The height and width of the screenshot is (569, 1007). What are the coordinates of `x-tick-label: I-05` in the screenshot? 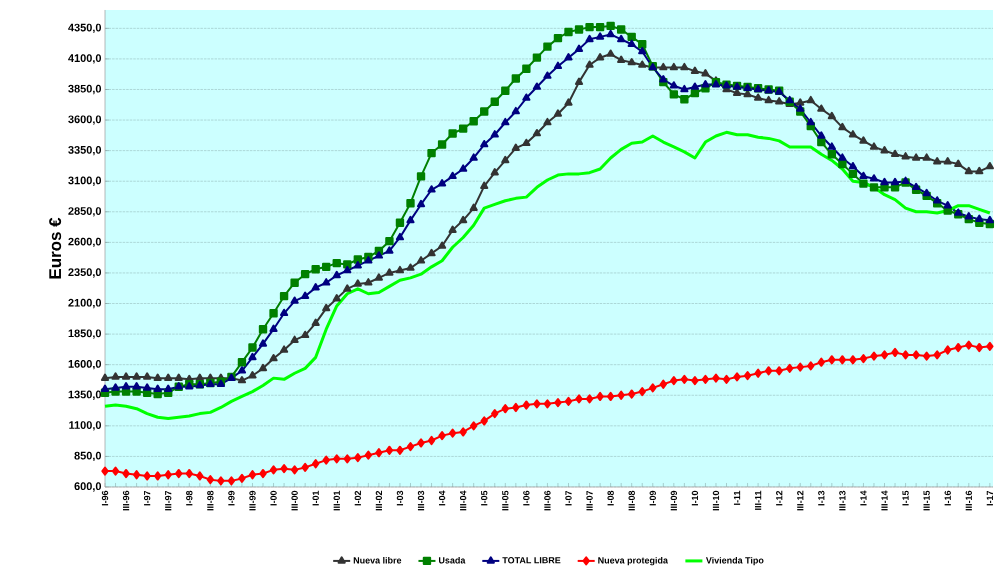 It's located at (484, 498).